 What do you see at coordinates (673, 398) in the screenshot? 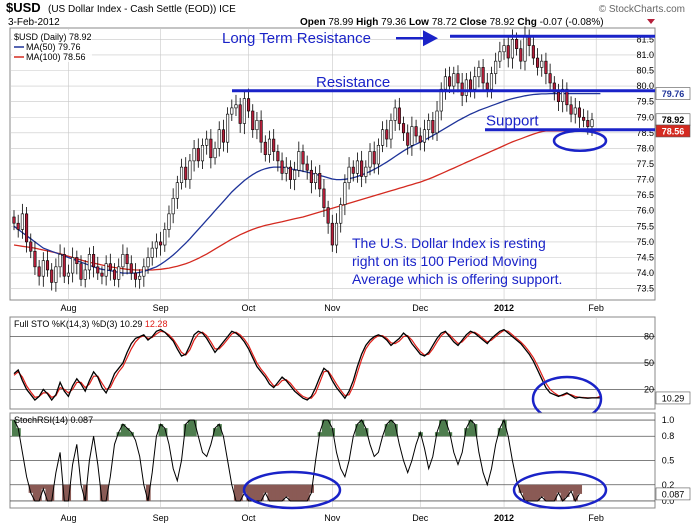
I see `sto-last-tag-bg` at bounding box center [673, 398].